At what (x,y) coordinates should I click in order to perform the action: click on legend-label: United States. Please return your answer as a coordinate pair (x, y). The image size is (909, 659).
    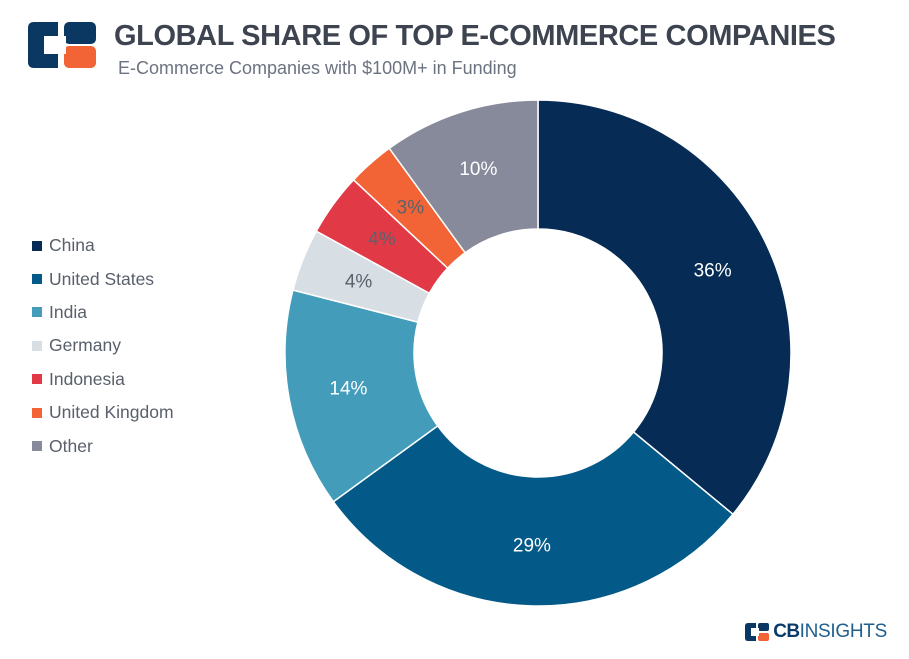
    Looking at the image, I should click on (102, 278).